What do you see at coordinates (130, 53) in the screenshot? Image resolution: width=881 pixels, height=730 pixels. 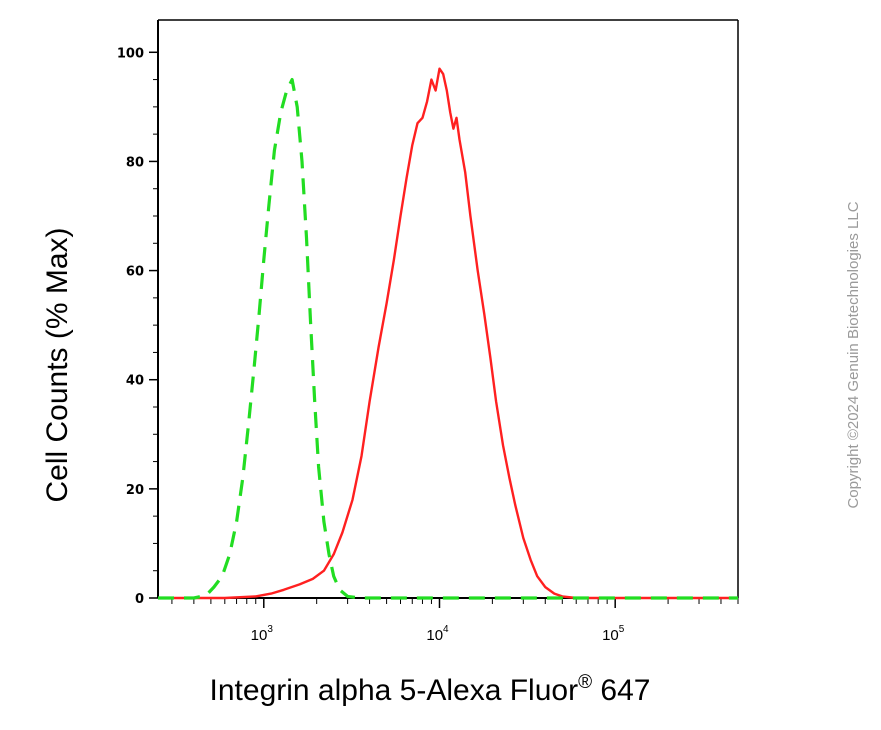 I see `y-tick-label: 100` at bounding box center [130, 53].